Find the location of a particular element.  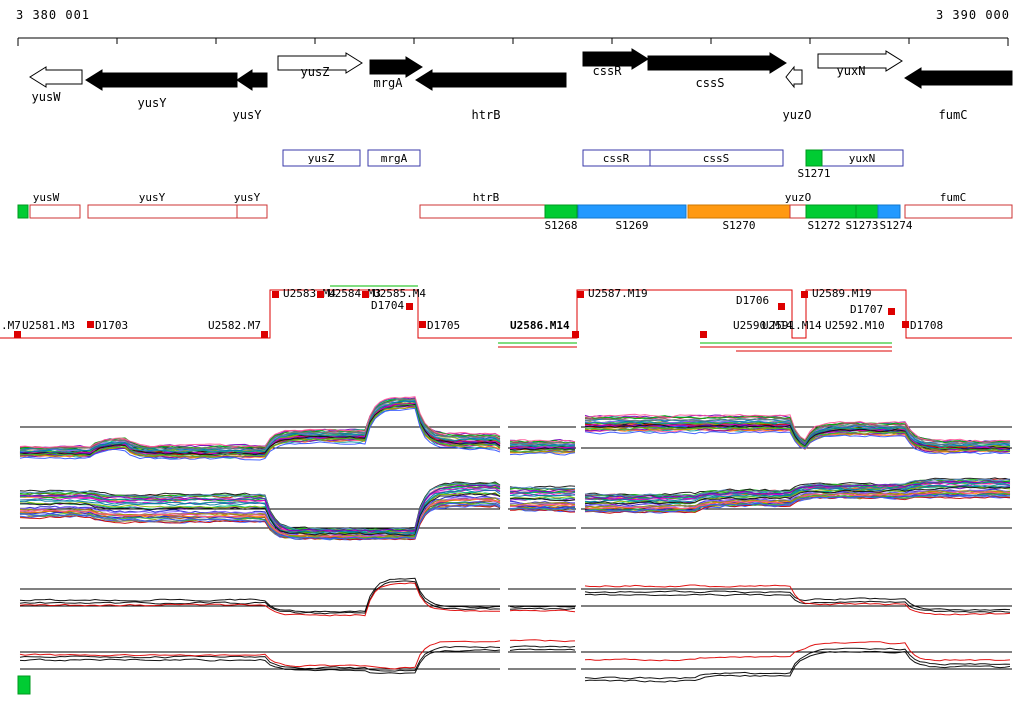

tu-box-mrgA is located at coordinates (394, 158).